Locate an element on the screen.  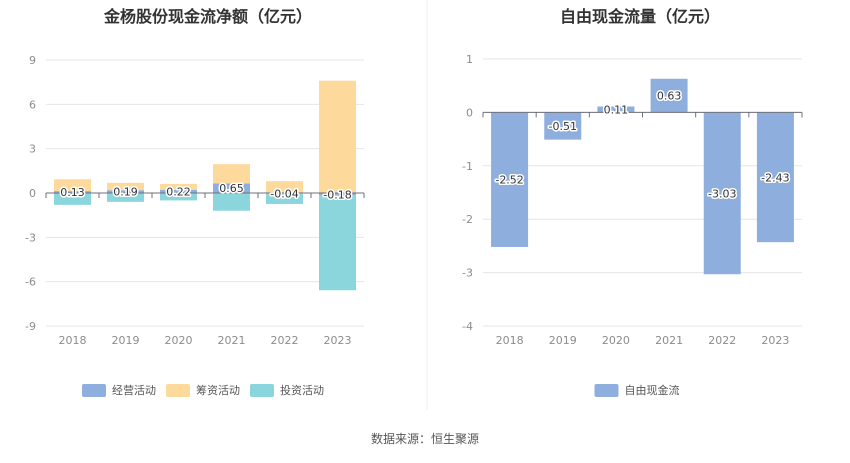
data-label: -2.43 is located at coordinates (775, 177).